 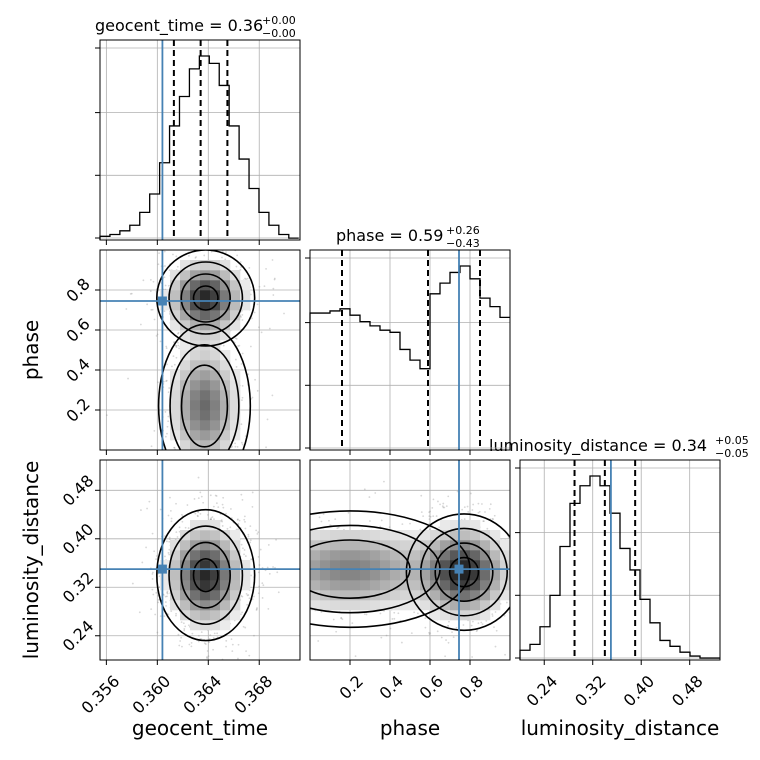 What do you see at coordinates (410, 350) in the screenshot?
I see `panel-frame` at bounding box center [410, 350].